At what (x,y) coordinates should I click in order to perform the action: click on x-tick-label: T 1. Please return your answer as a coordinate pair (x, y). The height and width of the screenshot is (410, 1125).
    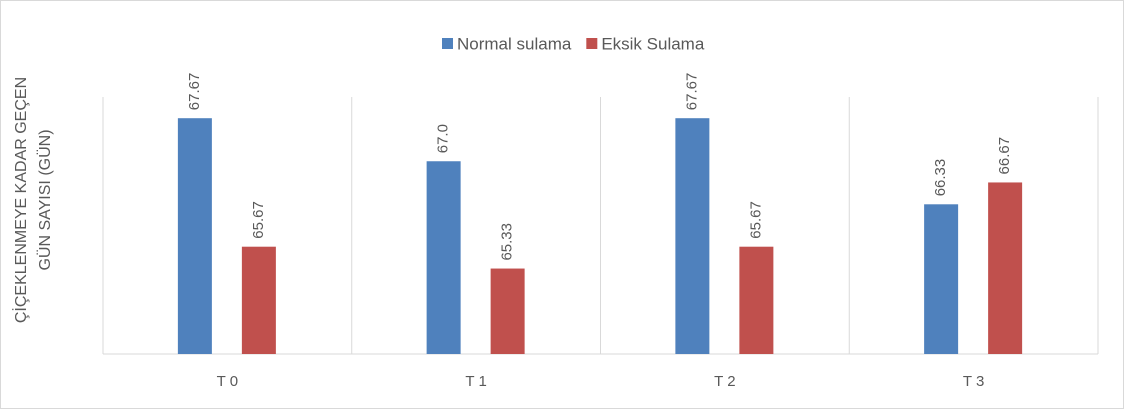
    Looking at the image, I should click on (475, 381).